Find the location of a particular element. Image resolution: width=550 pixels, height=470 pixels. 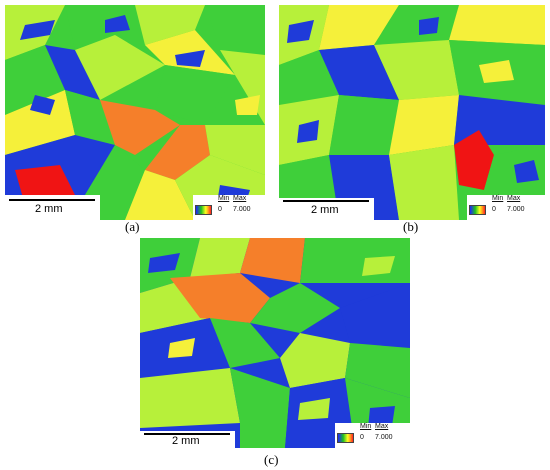

legend-max-value-b: 7.000 is located at coordinates (516, 209).